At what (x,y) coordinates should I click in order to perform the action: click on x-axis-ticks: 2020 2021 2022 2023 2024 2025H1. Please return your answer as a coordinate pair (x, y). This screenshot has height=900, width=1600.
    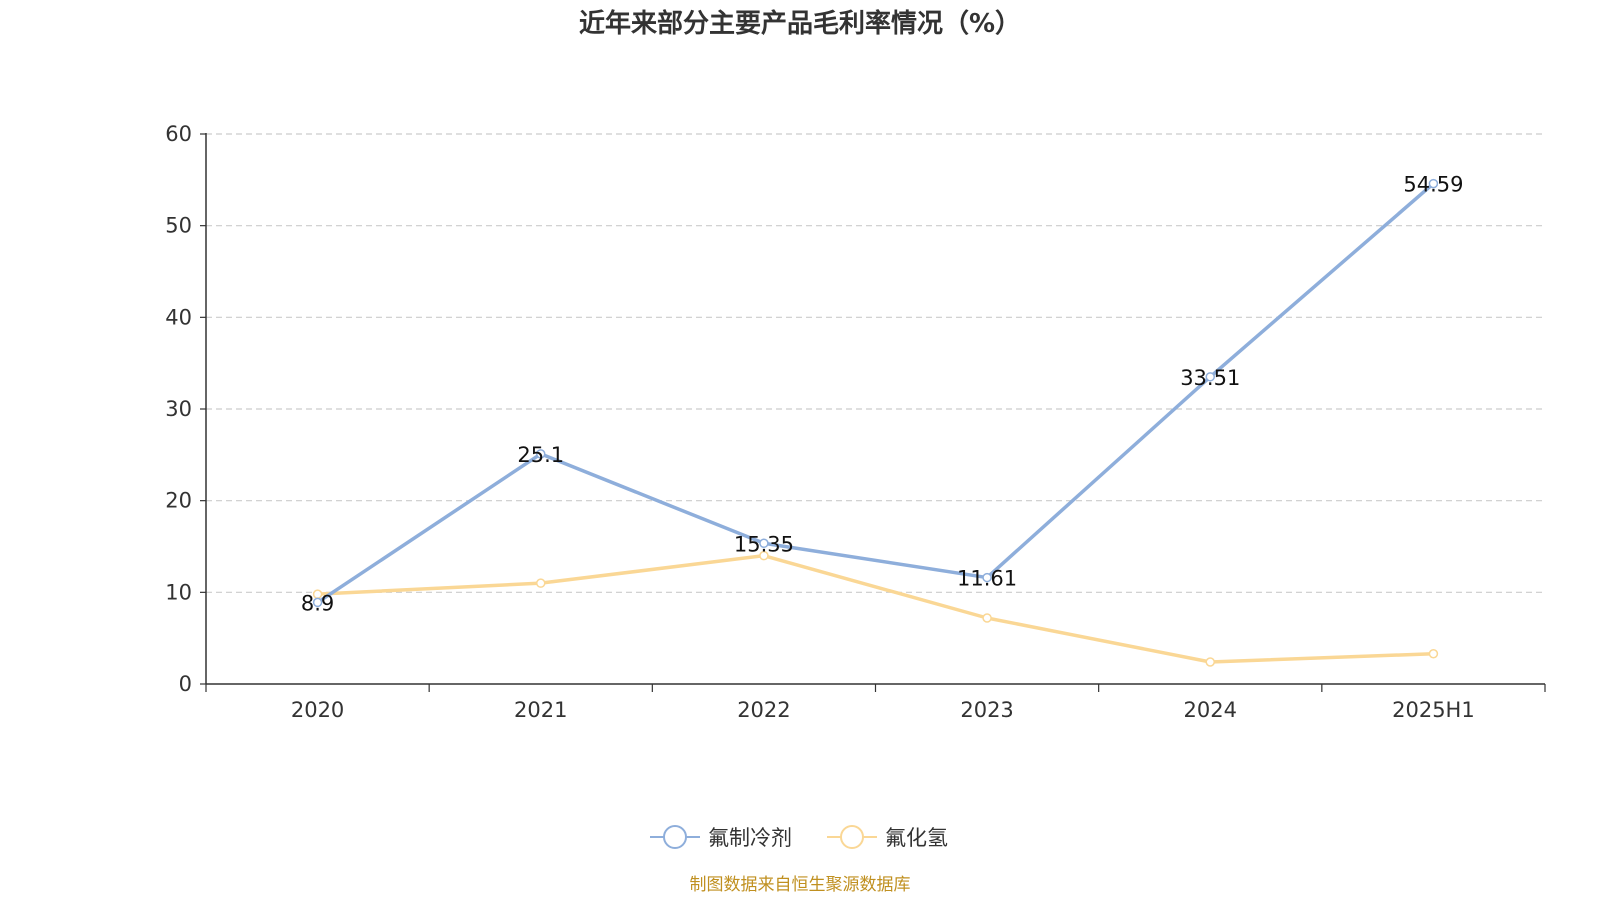
    Looking at the image, I should click on (875, 703).